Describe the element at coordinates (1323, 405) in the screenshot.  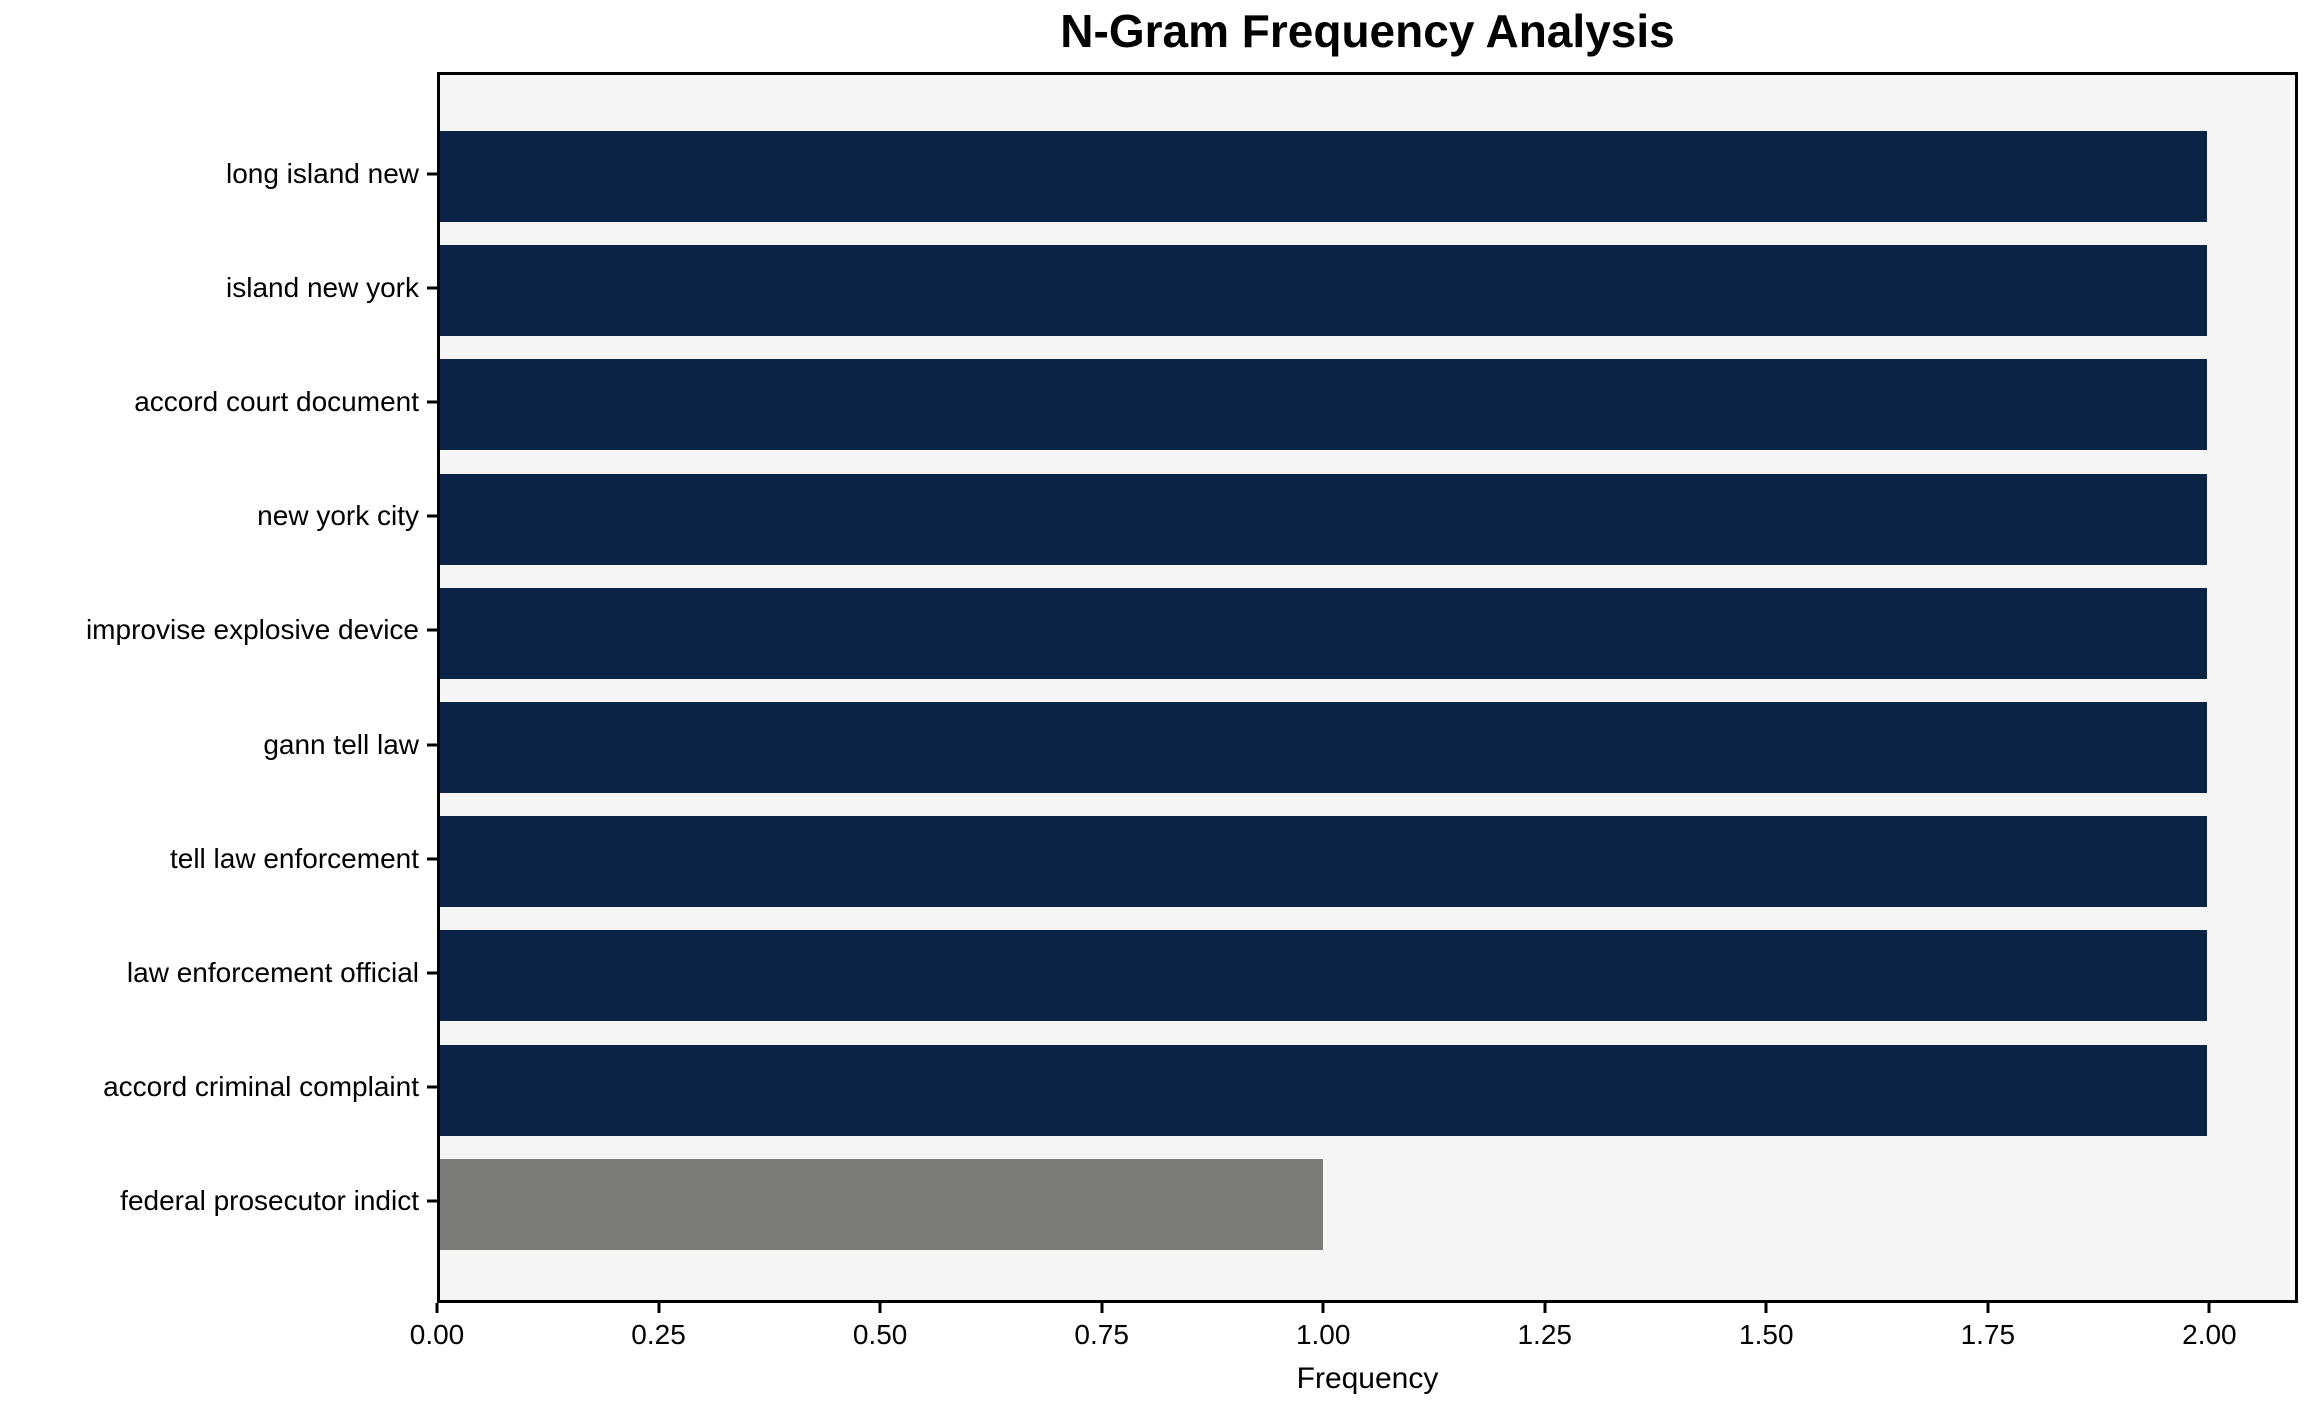
I see `bar-accord-court-document` at that location.